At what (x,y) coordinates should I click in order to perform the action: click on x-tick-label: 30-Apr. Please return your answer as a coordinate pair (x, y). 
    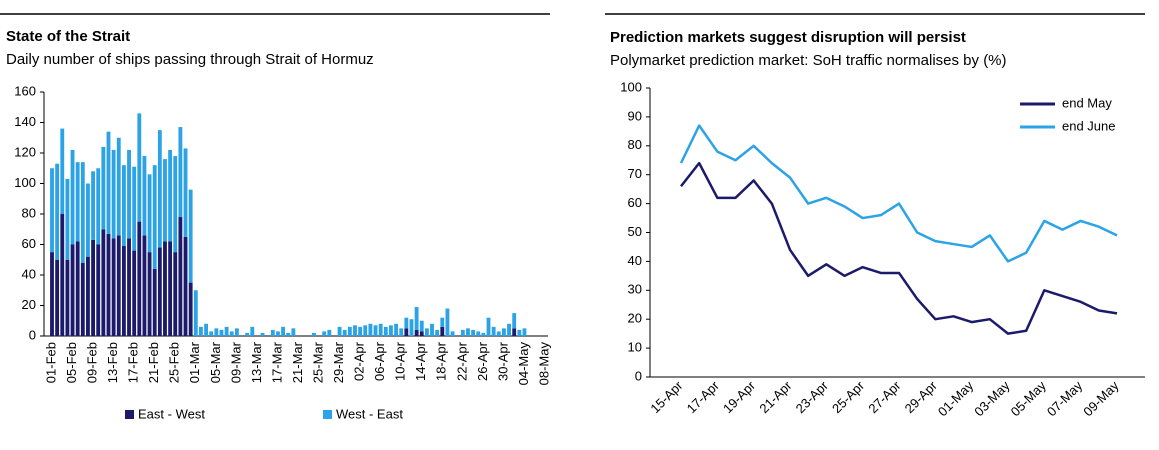
    Looking at the image, I should click on (502, 361).